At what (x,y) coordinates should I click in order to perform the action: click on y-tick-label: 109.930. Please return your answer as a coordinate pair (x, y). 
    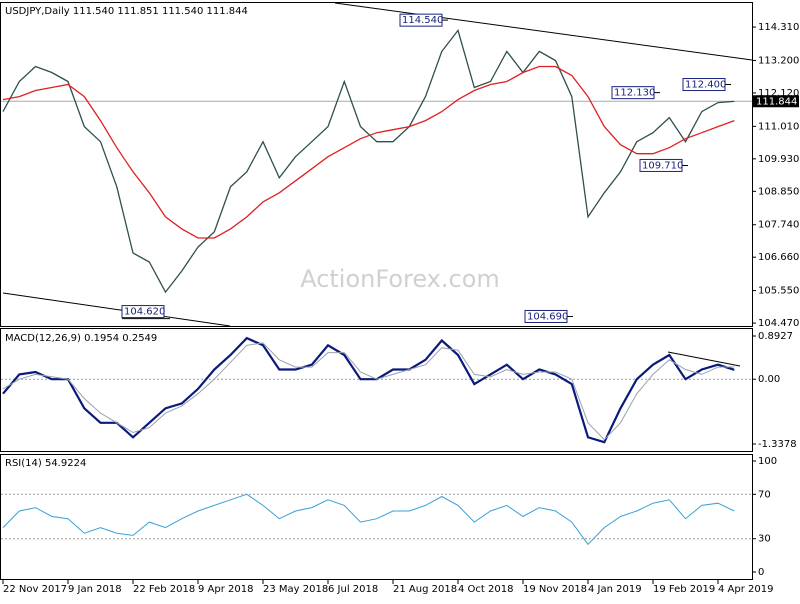
    Looking at the image, I should click on (778, 159).